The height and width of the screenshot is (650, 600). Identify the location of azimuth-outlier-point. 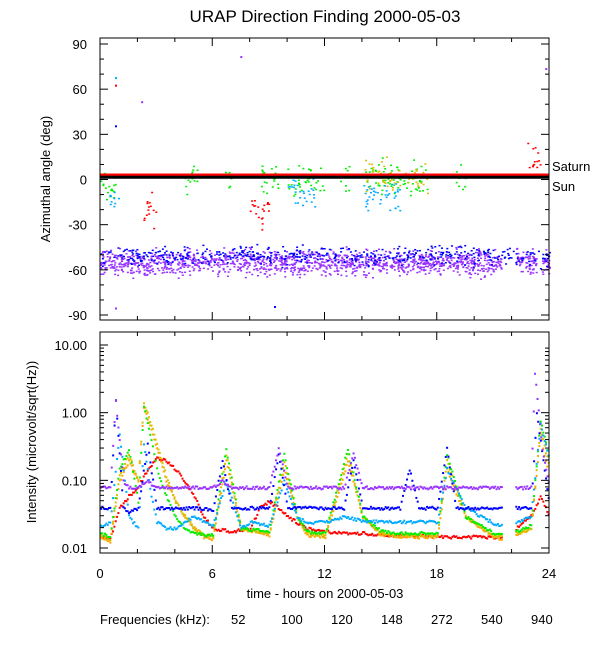
(274, 306).